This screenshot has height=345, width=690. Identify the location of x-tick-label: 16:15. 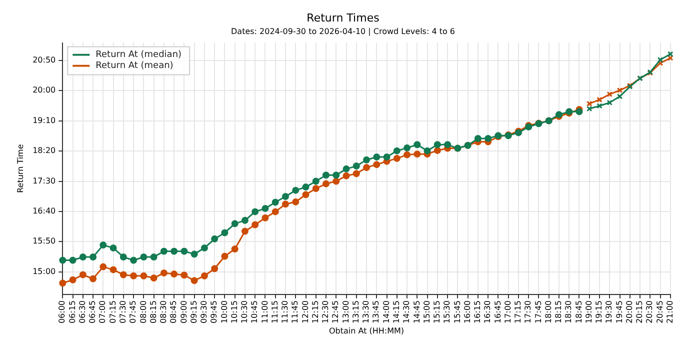
(477, 312).